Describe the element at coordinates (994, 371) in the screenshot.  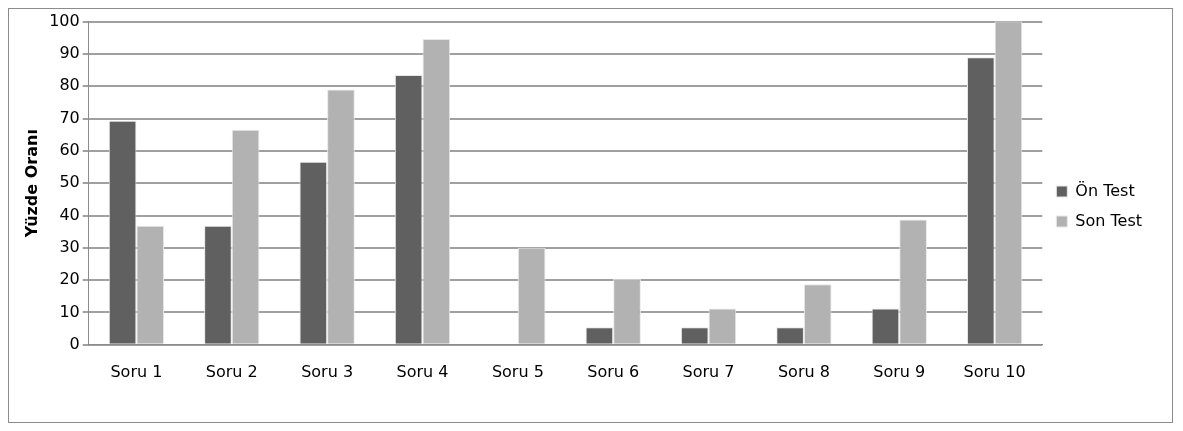
I see `x-tick-label: Soru 10` at that location.